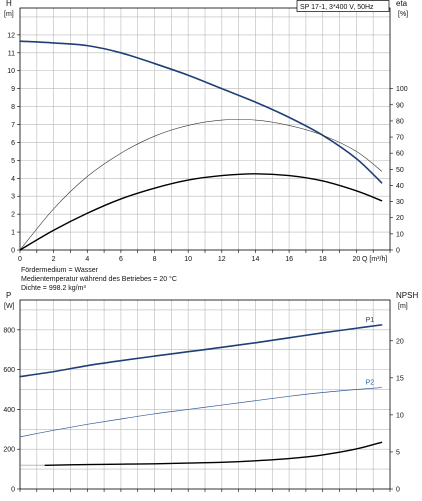 This screenshot has height=501, width=422. Describe the element at coordinates (11, 53) in the screenshot. I see `panel1-left-tick-label: 11` at that location.